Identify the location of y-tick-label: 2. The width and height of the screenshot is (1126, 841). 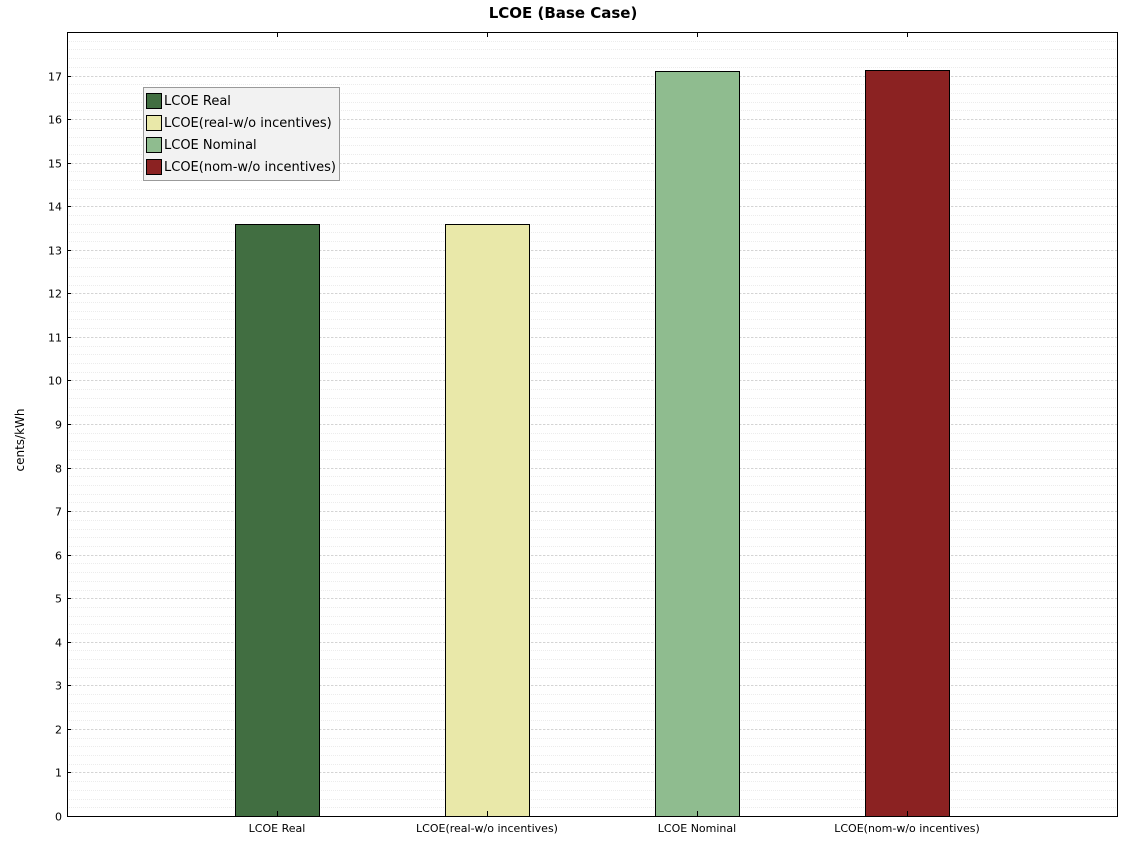
(58, 730).